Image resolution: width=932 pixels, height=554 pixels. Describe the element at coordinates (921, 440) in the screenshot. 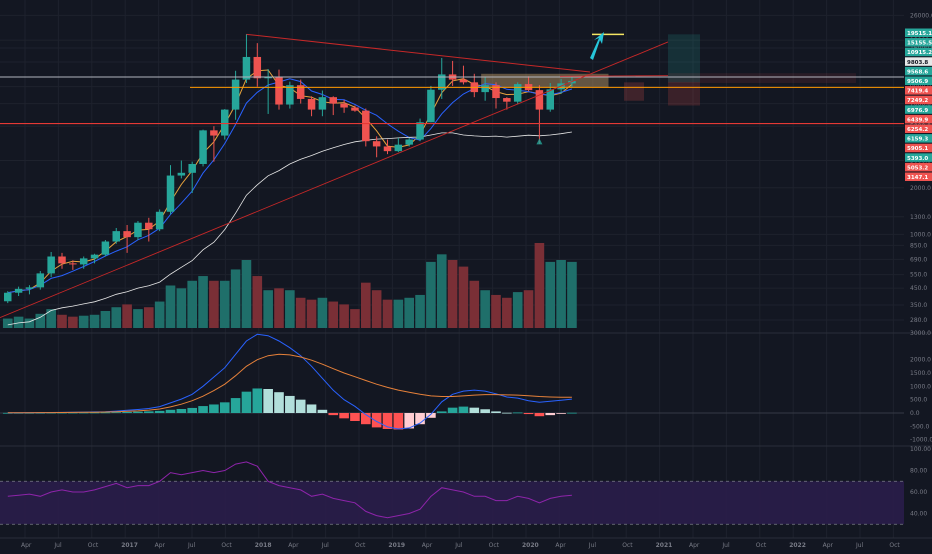

I see `macd-axis-tick: -1000.0` at that location.